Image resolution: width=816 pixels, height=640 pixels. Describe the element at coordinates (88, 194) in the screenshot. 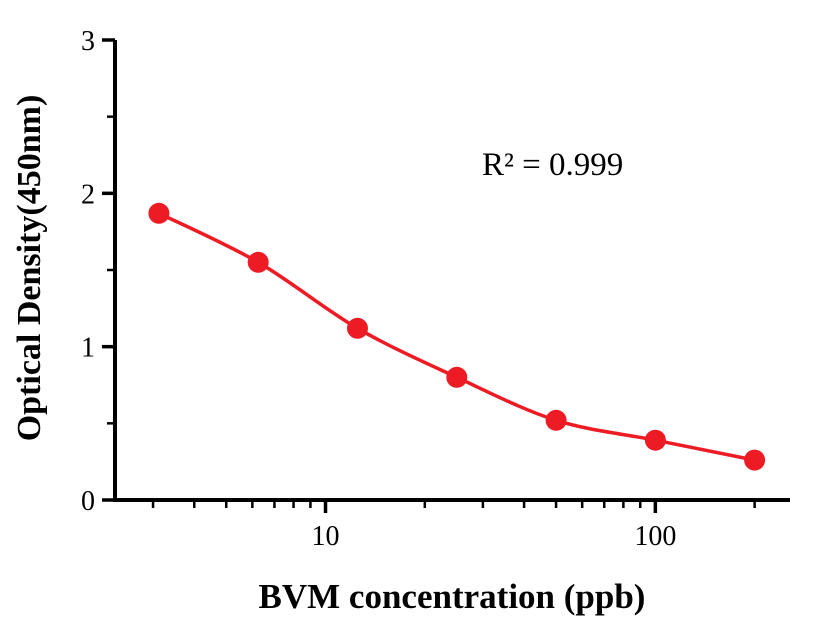

I see `y-tick-label: 2` at that location.